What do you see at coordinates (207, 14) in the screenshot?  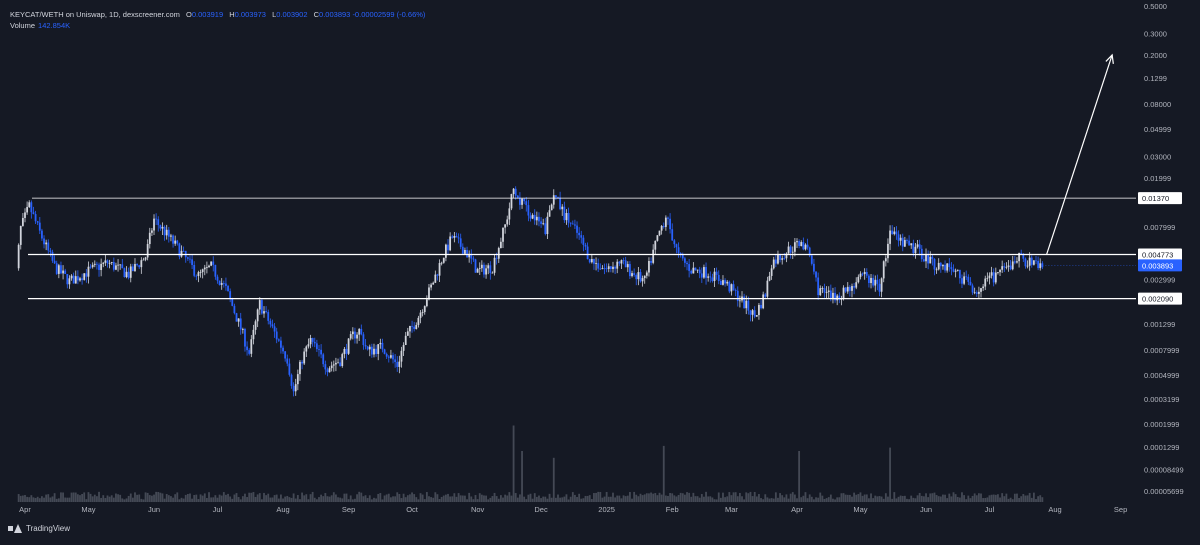 I see `legend-open: 0.003919` at bounding box center [207, 14].